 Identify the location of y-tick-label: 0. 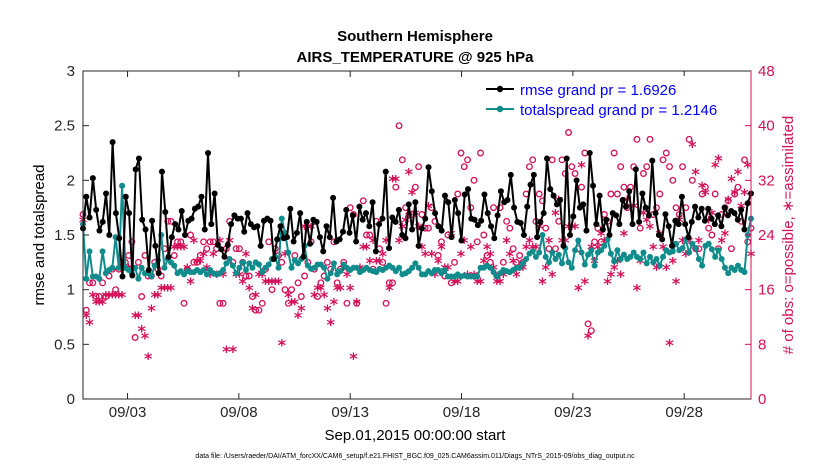
(71, 399).